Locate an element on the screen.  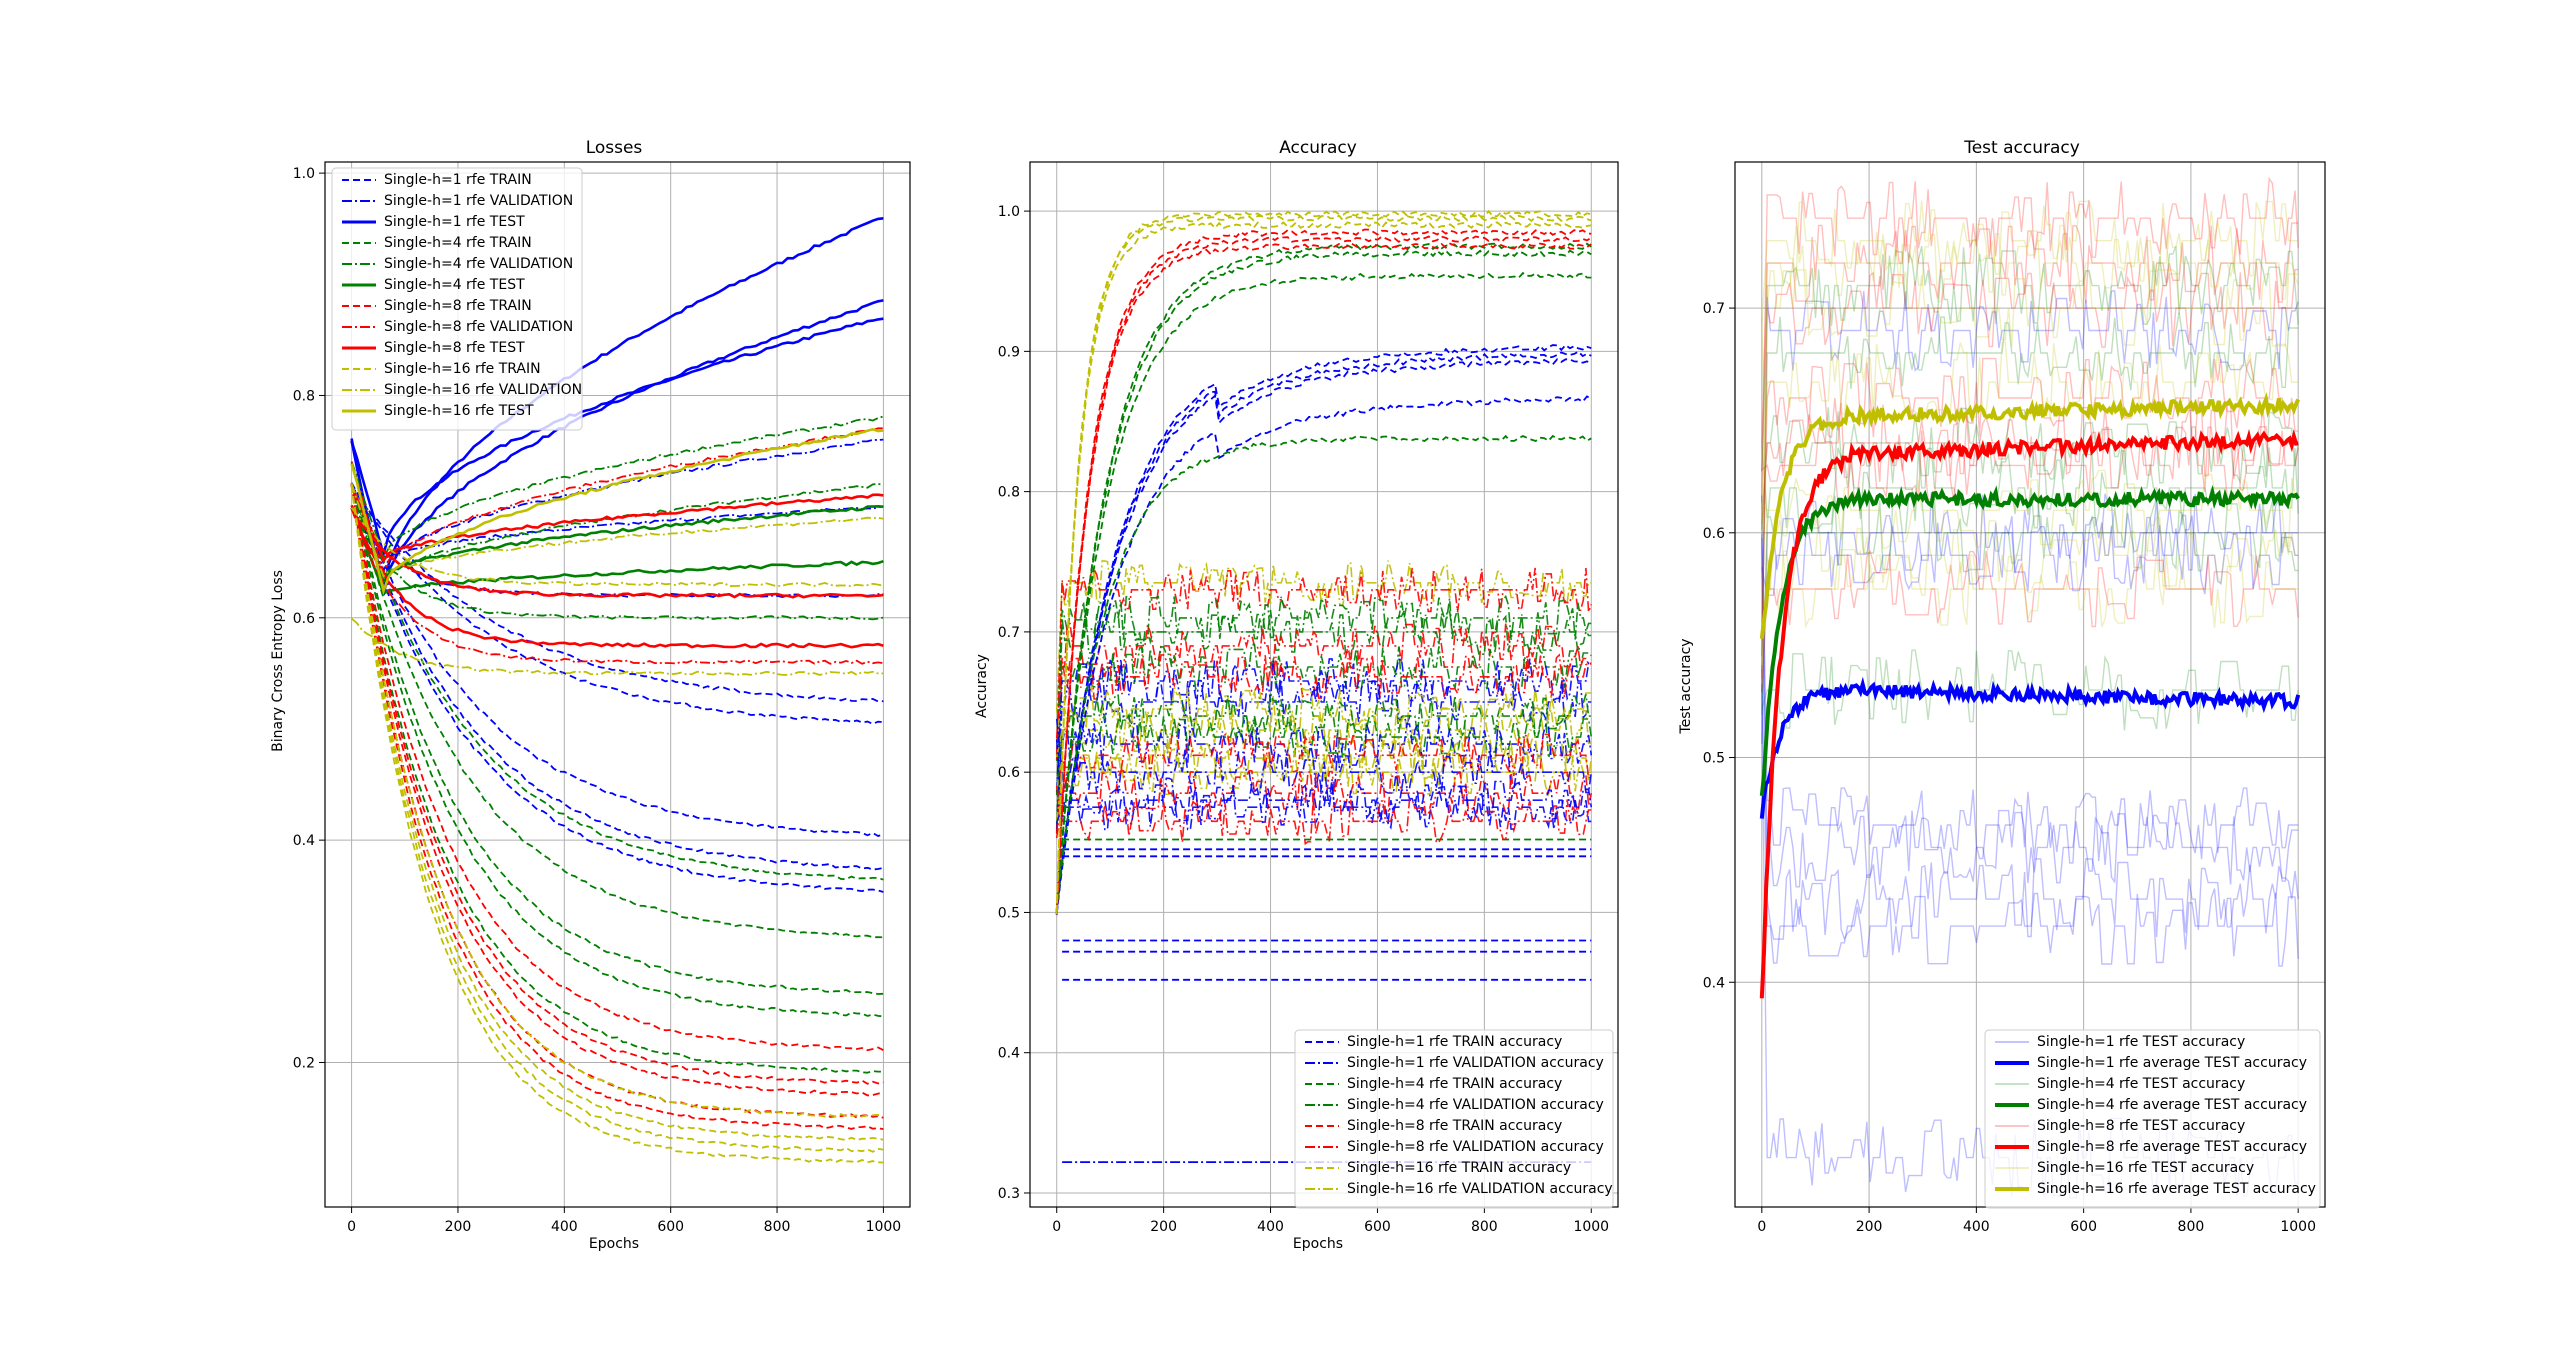
legend-entry: Single-h=1 rfe TEST accuracy is located at coordinates (2141, 1042).